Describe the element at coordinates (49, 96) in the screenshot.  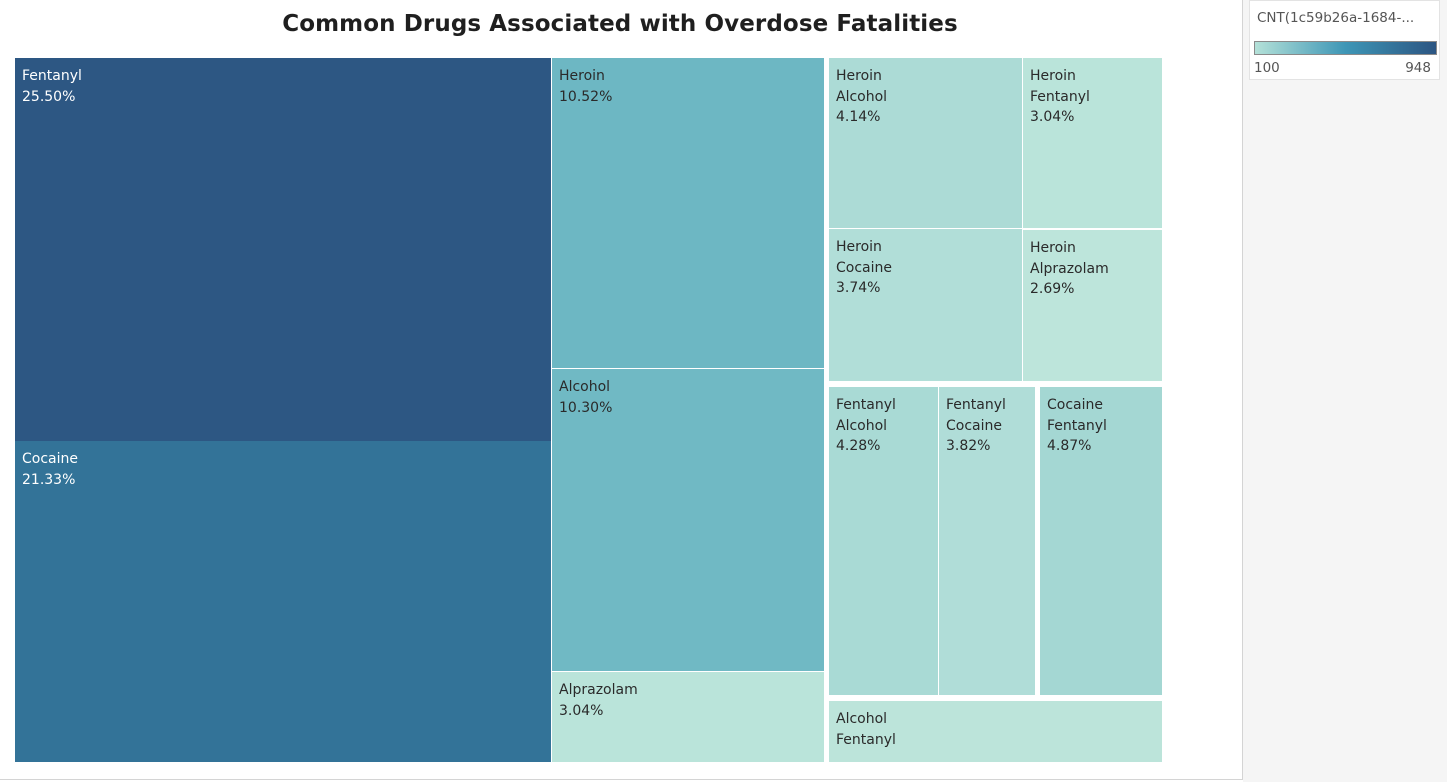
I see `tile-percent-label: 25.50%` at that location.